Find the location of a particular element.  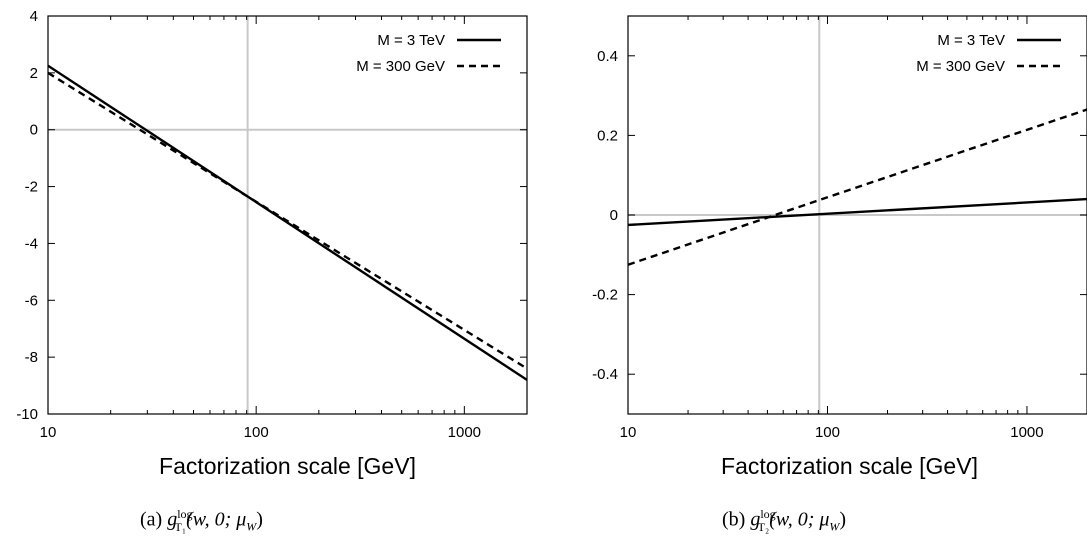

chart-a-xtick-label: 1000 is located at coordinates (464, 432).